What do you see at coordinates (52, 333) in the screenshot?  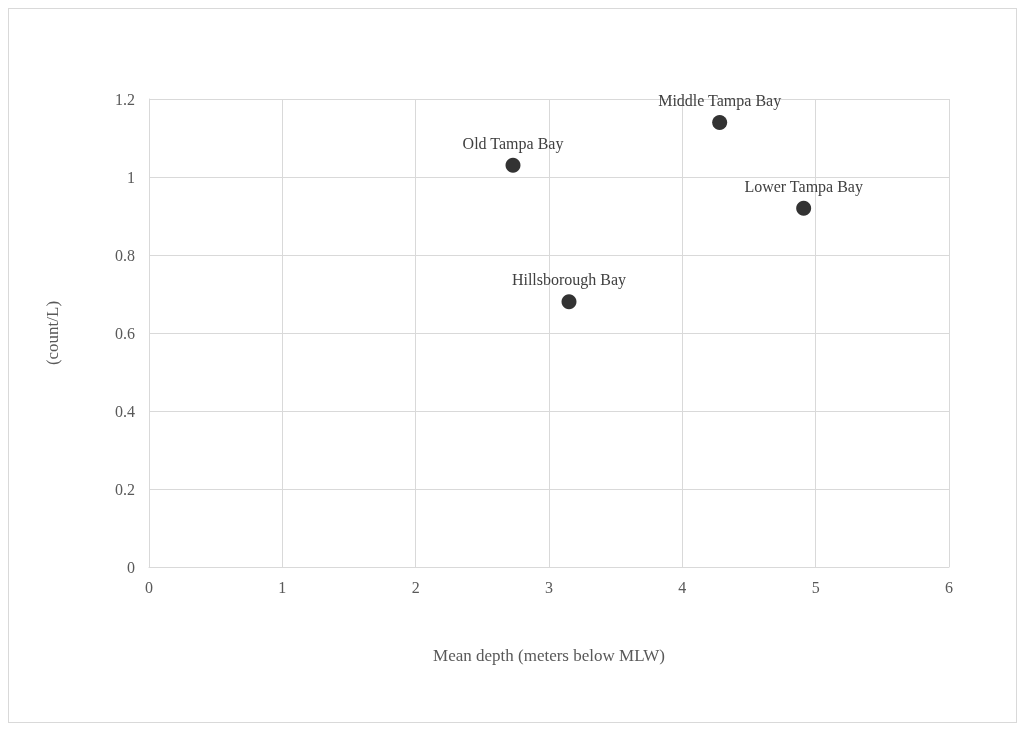 I see `y-axis-title: (count/L)` at bounding box center [52, 333].